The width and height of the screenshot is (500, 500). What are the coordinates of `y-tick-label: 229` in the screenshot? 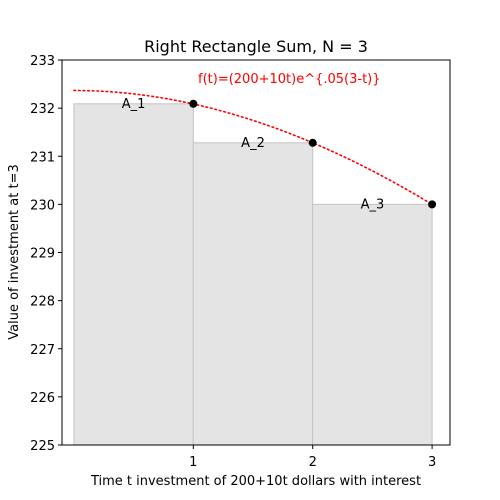 It's located at (42, 254).